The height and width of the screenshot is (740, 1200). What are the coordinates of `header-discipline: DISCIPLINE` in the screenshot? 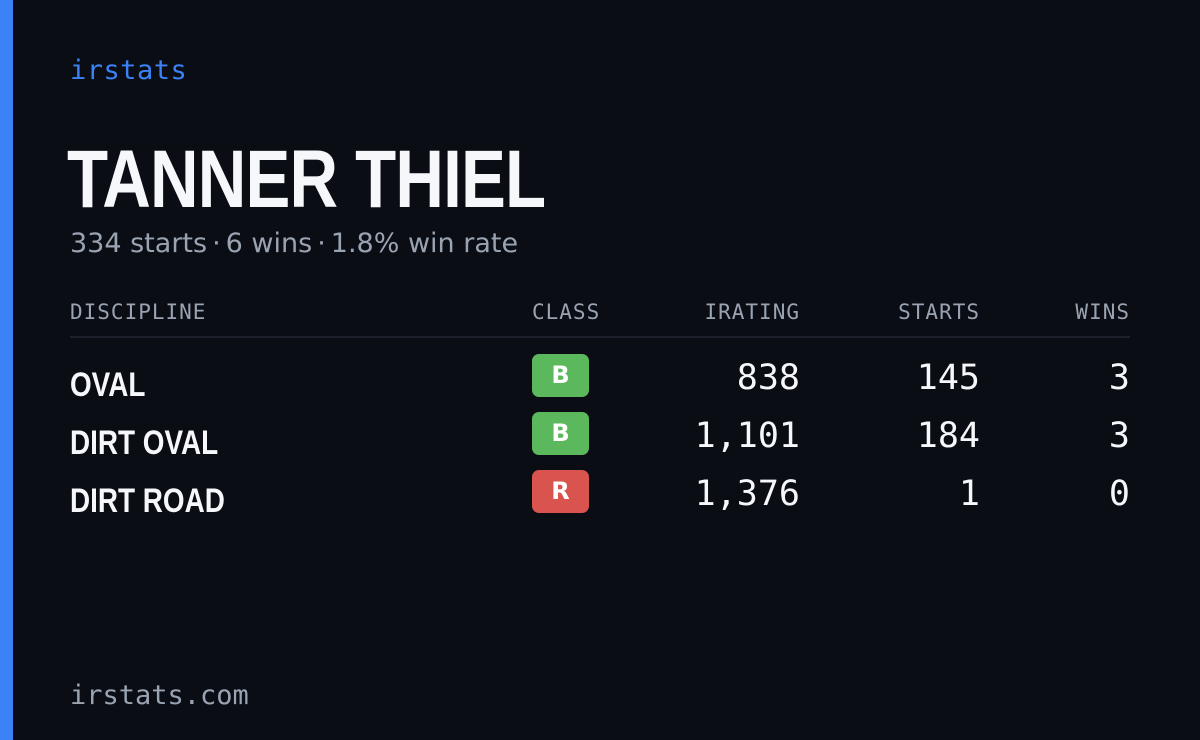 It's located at (138, 312).